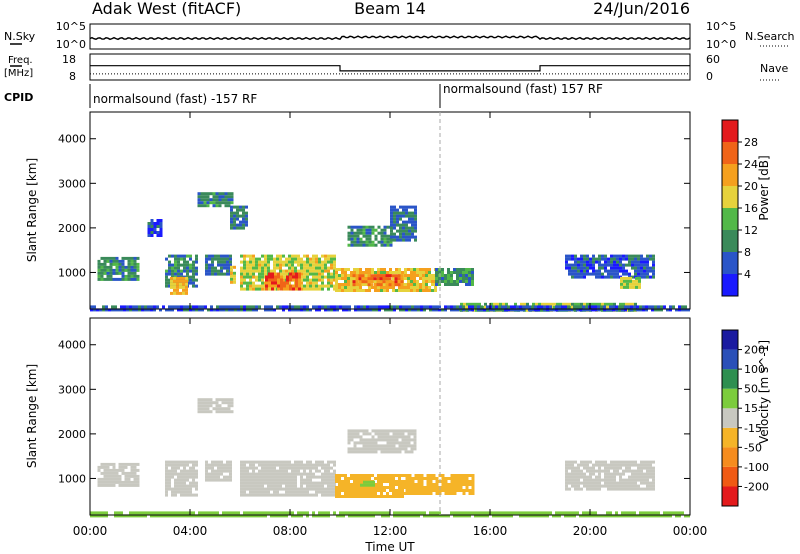  Describe the element at coordinates (69, 59) in the screenshot. I see `freq-tick-top: 18` at that location.